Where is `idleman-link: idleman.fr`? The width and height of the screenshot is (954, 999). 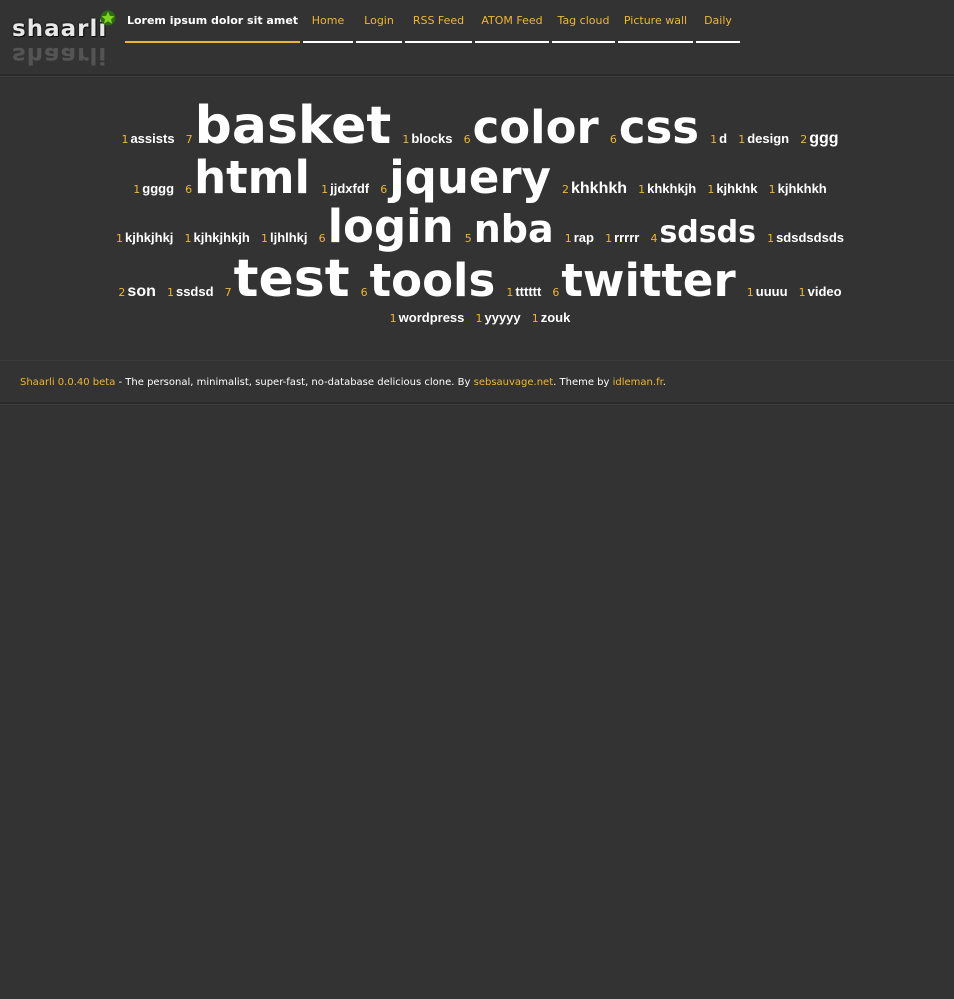
idleman-link: idleman.fr is located at coordinates (637, 382).